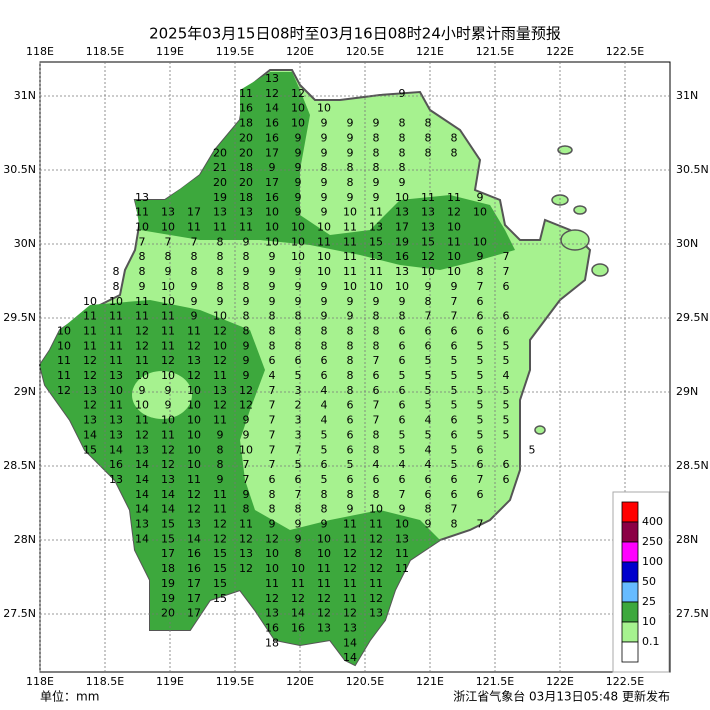 The height and width of the screenshot is (710, 710). What do you see at coordinates (235, 681) in the screenshot?
I see `lon-label: 119.5E` at bounding box center [235, 681].